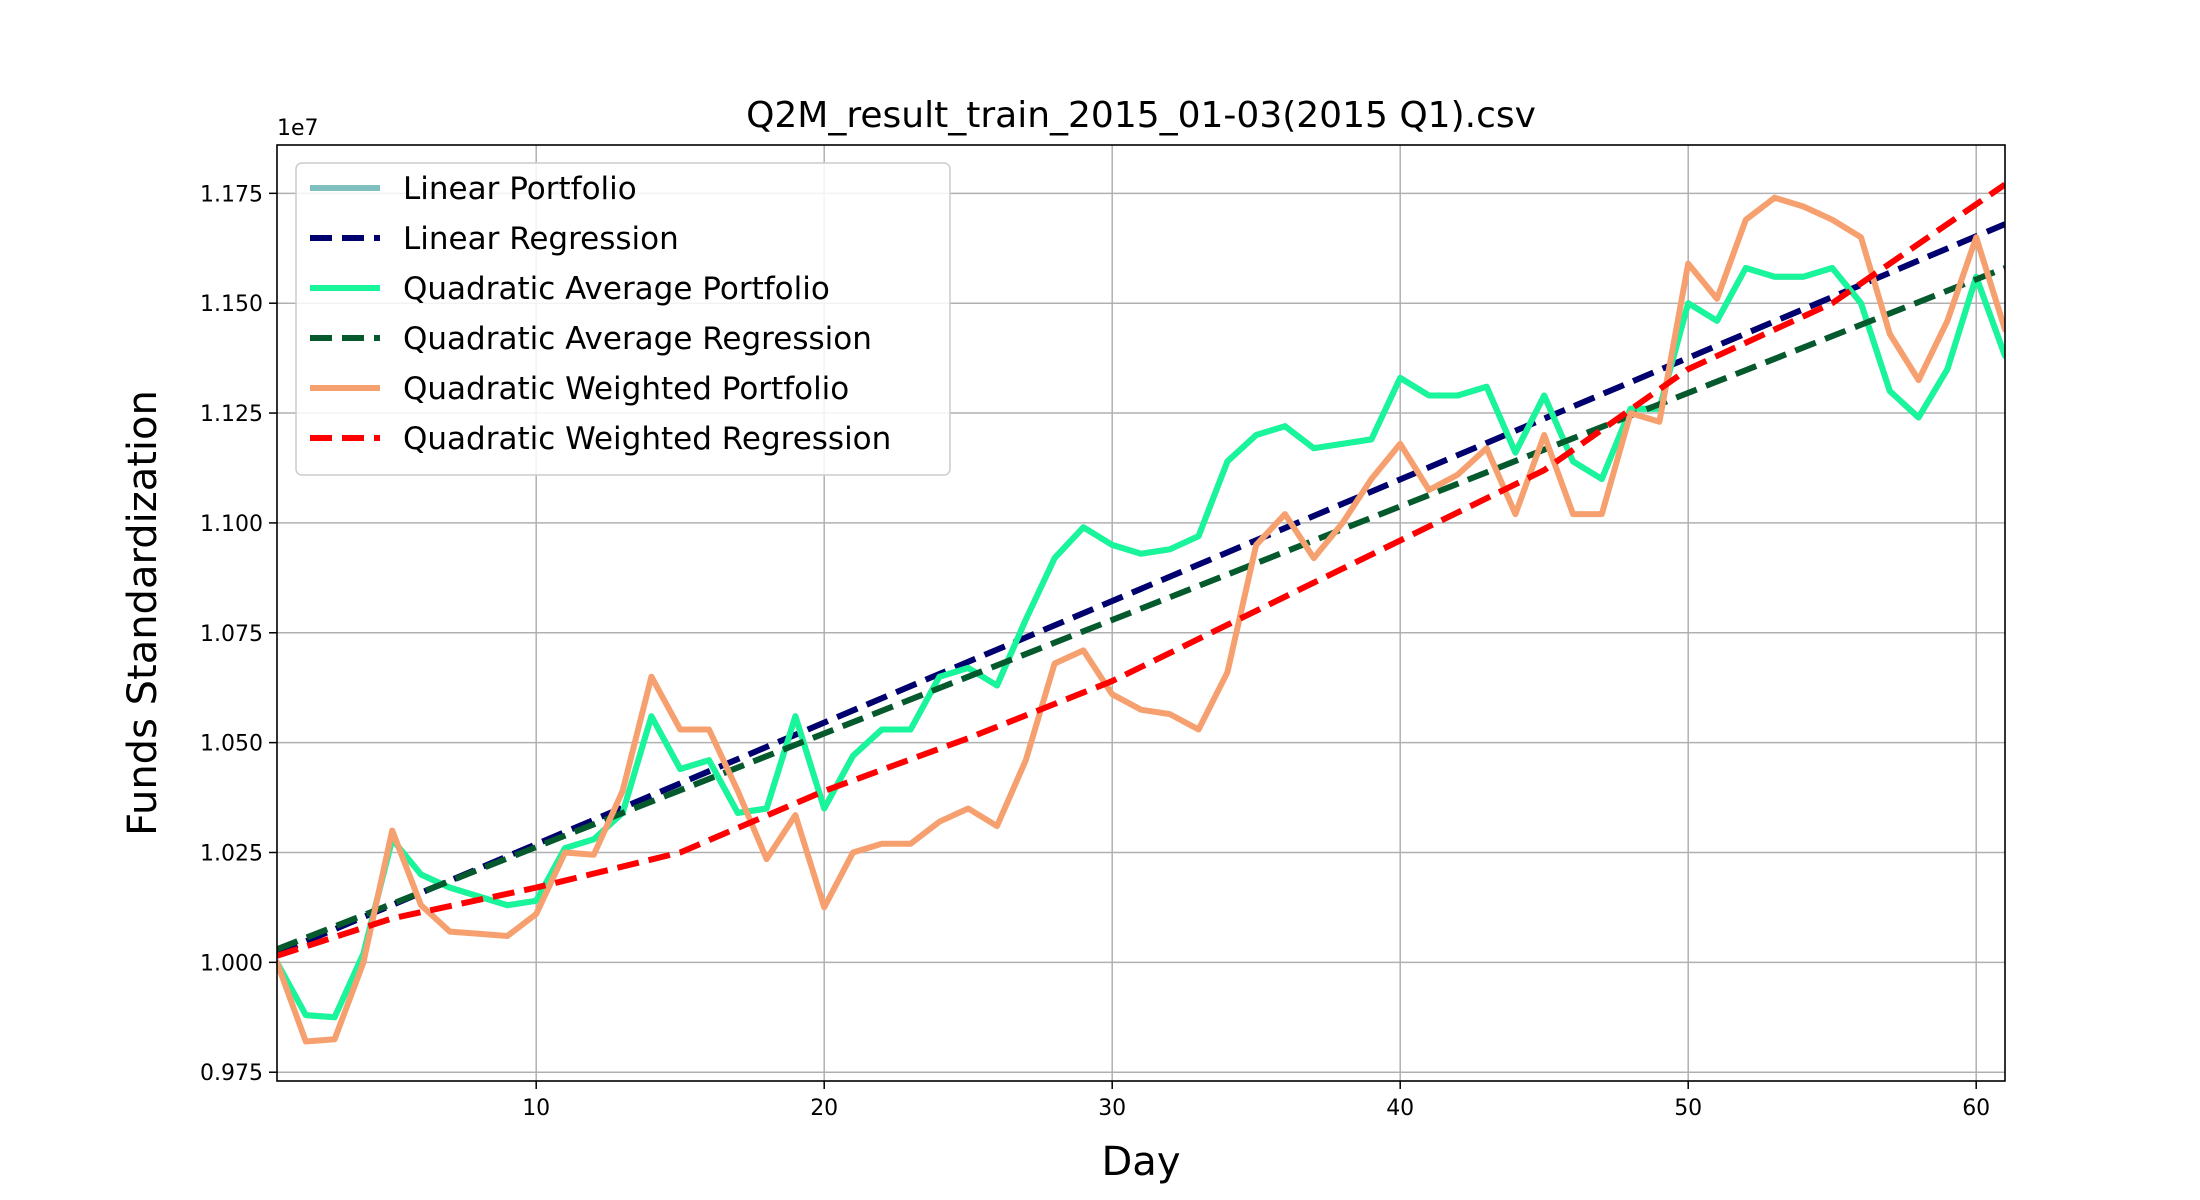  What do you see at coordinates (616, 289) in the screenshot?
I see `legend-label: Quadratic Average Portfolio` at bounding box center [616, 289].